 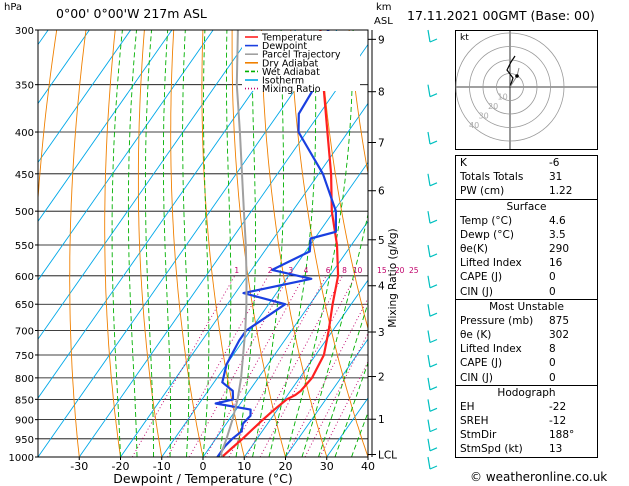 I want to click on legend-label: Temperature, so click(x=291, y=38).